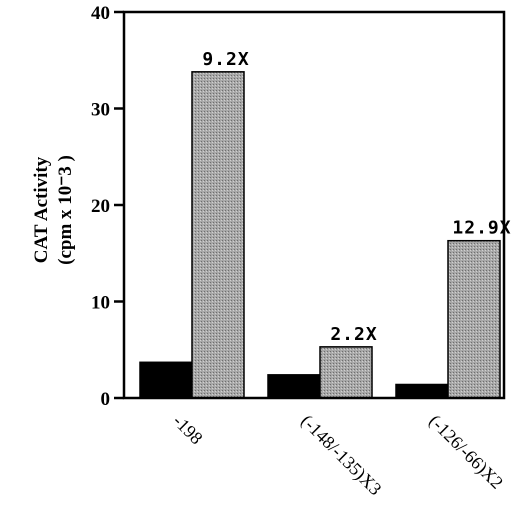 This screenshot has width=520, height=522. Describe the element at coordinates (100, 110) in the screenshot. I see `y-tick-label: 30` at that location.